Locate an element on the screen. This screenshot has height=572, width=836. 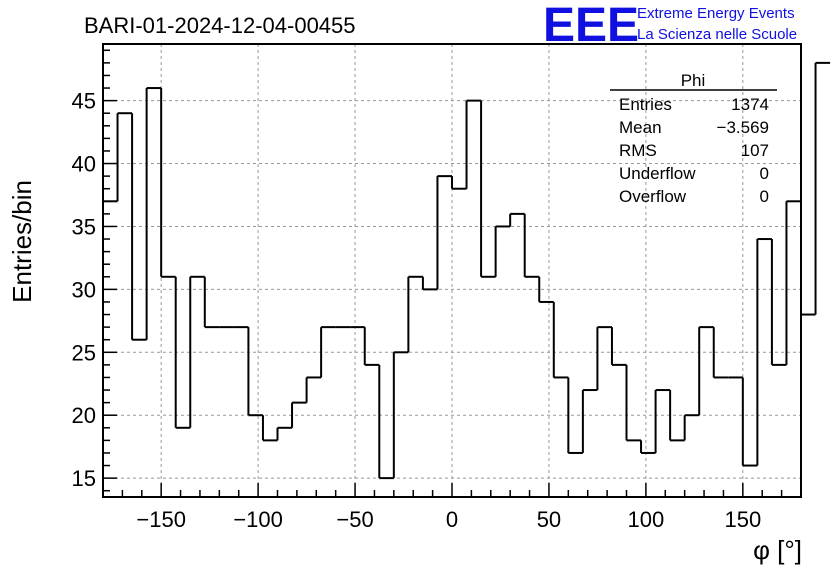
y-tick-label-5: 40 is located at coordinates (84, 164).